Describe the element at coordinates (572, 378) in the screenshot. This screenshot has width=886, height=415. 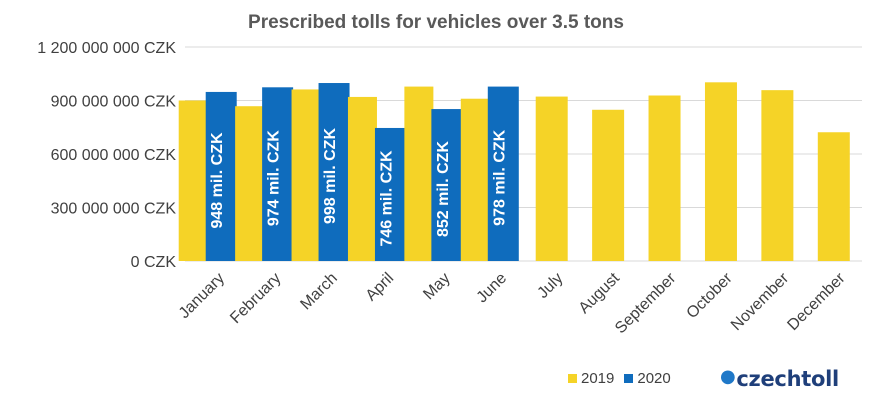
I see `legend-swatch-2019` at that location.